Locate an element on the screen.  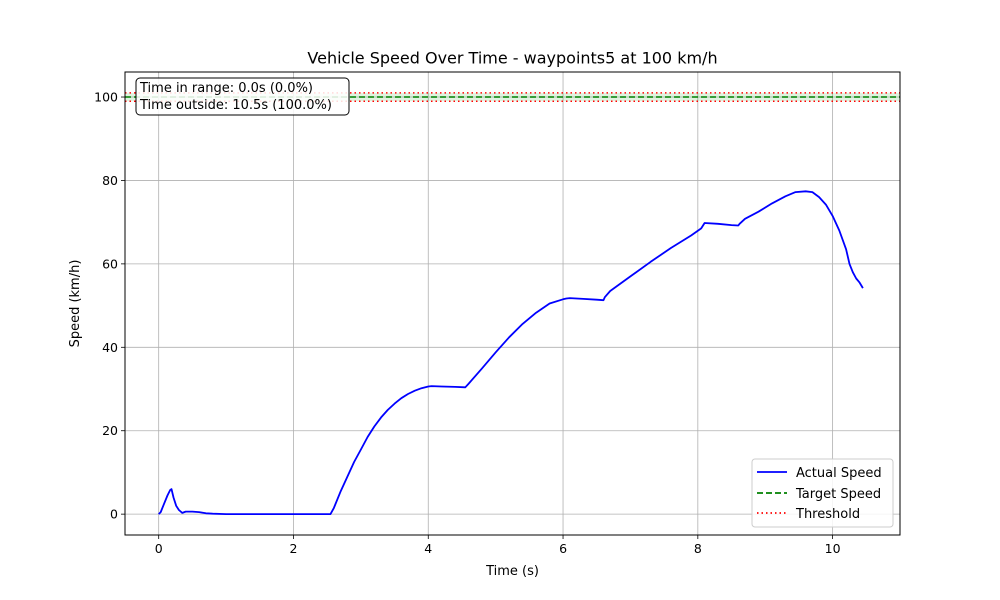
x-tick-label: 4 is located at coordinates (428, 548).